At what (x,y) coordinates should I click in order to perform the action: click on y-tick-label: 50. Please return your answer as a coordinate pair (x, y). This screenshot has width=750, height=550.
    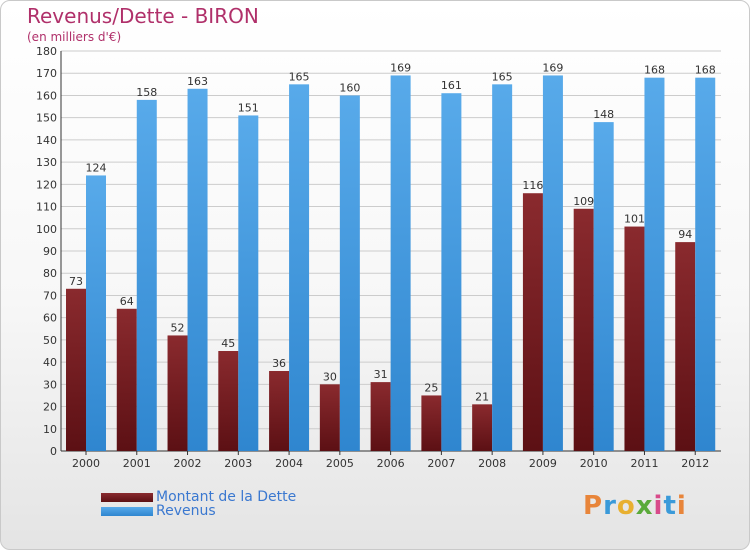
    Looking at the image, I should click on (50, 340).